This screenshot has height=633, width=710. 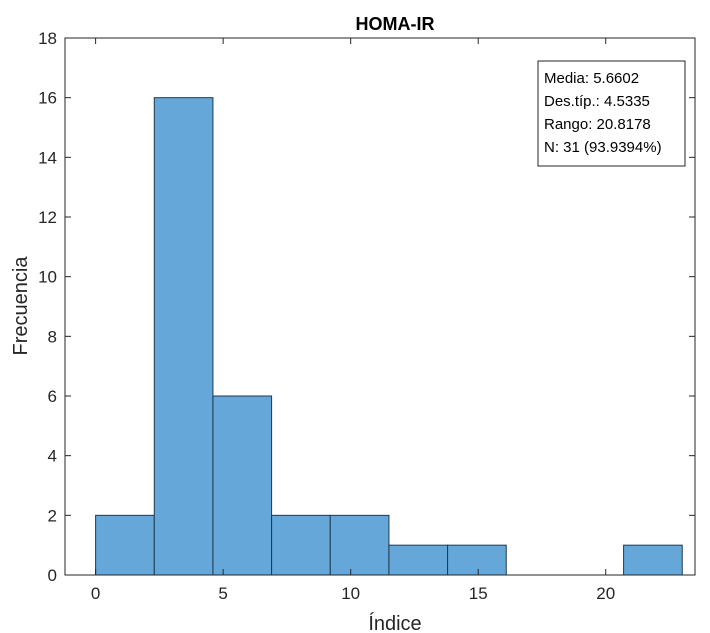 I want to click on x-tick-label: 0, so click(x=95, y=593).